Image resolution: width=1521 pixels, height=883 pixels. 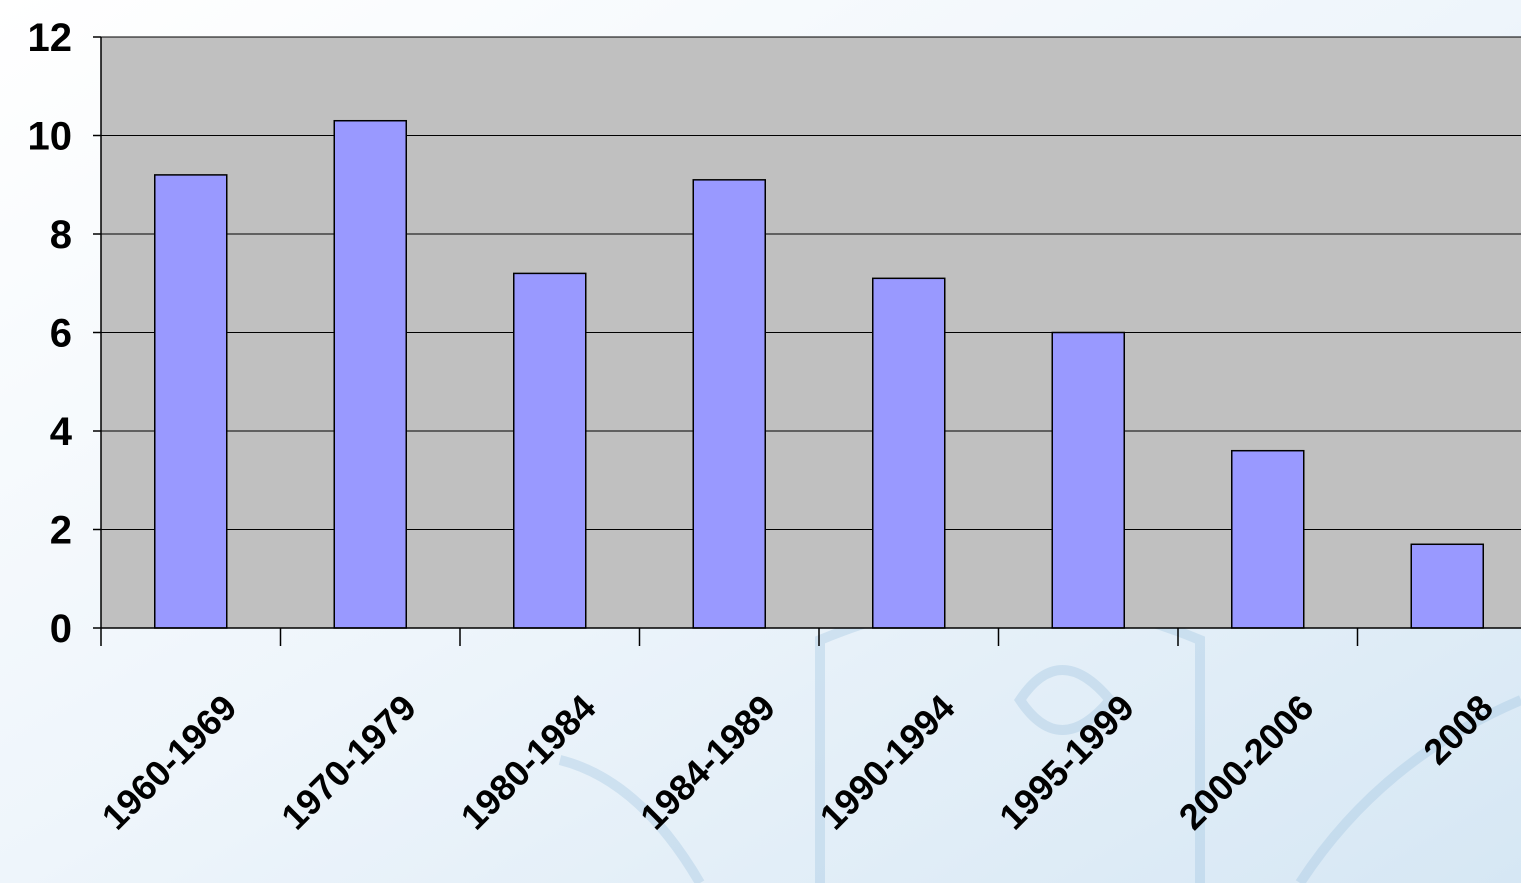 I want to click on y-axis-tick-labels: 0 2 4 6 8 10 12, so click(x=50, y=333).